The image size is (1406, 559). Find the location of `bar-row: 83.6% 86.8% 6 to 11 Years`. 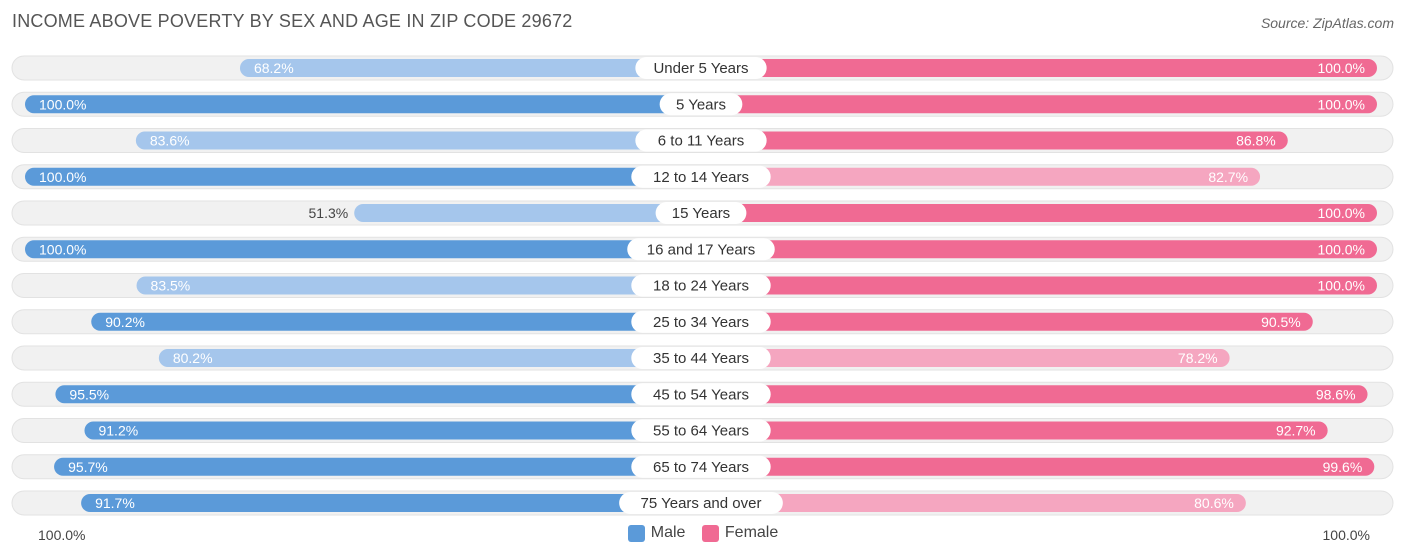

bar-row: 83.6% 86.8% 6 to 11 Years is located at coordinates (702, 140).